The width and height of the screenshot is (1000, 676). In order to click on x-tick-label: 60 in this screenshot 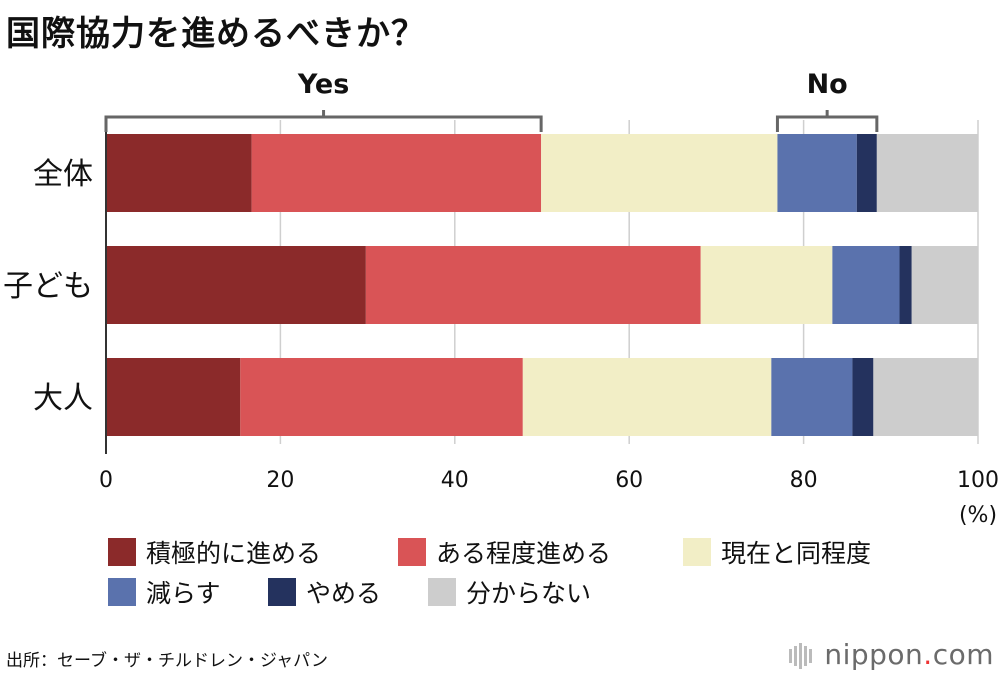, I will do `click(629, 480)`.